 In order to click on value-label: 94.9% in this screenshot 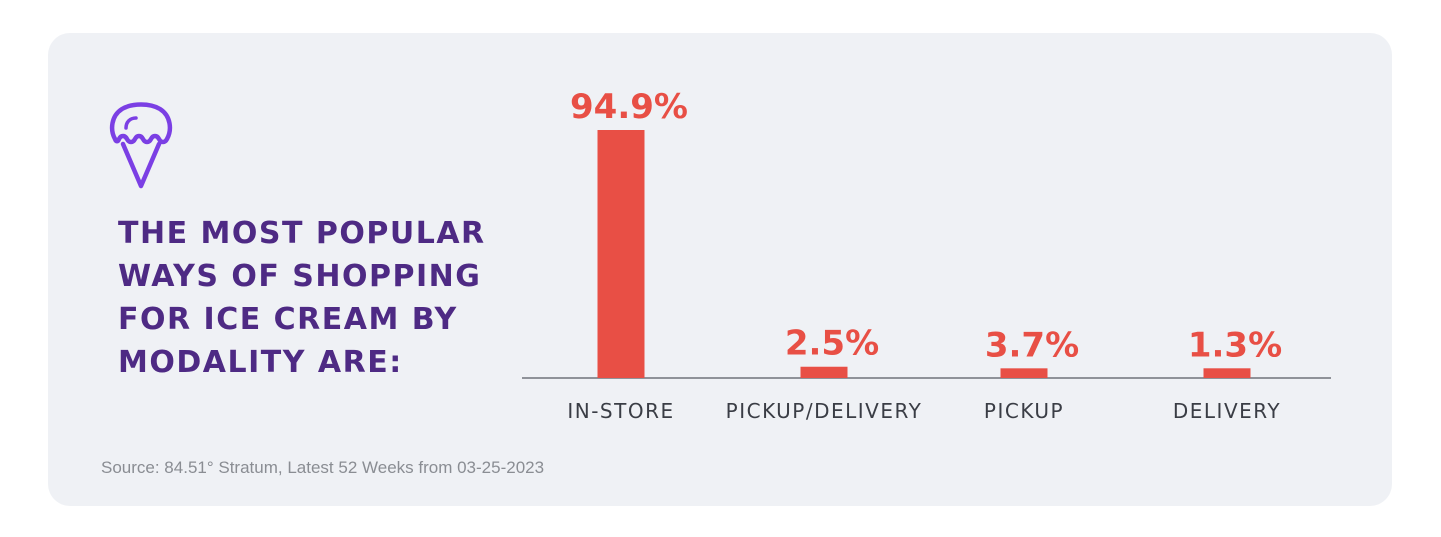, I will do `click(629, 107)`.